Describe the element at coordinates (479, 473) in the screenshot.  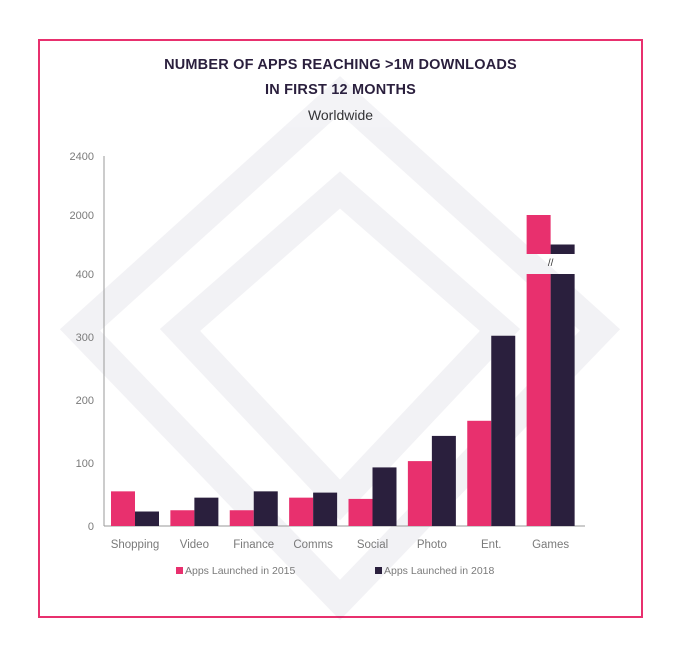
I see `bar-ent-2015` at that location.